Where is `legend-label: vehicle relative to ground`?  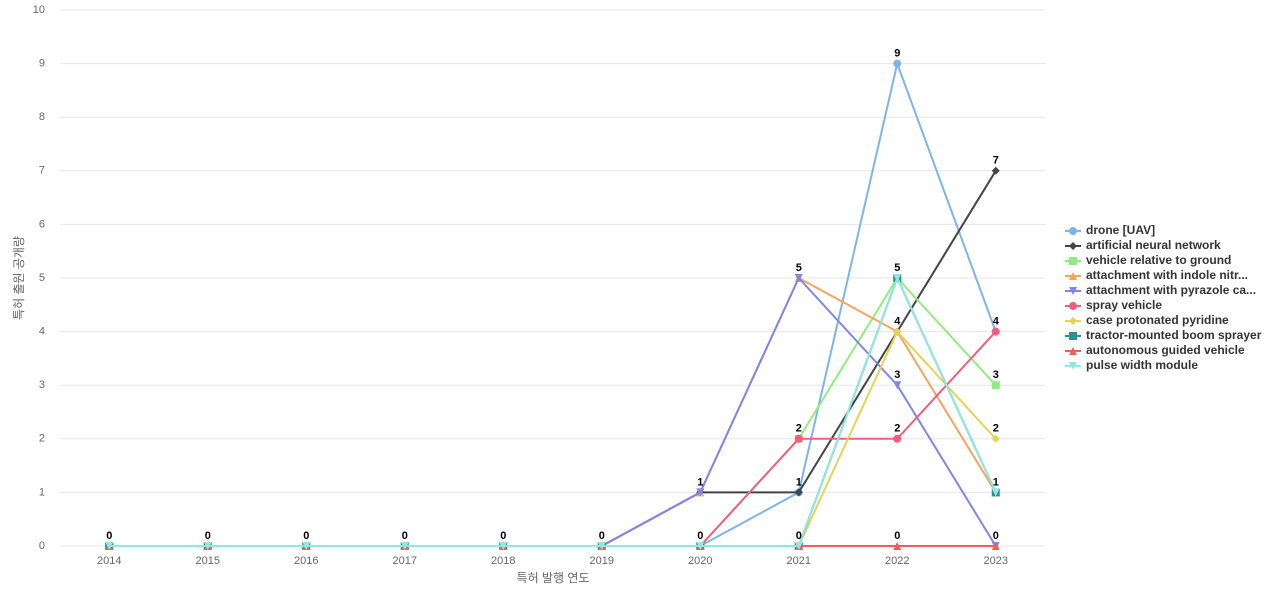 legend-label: vehicle relative to ground is located at coordinates (1158, 260).